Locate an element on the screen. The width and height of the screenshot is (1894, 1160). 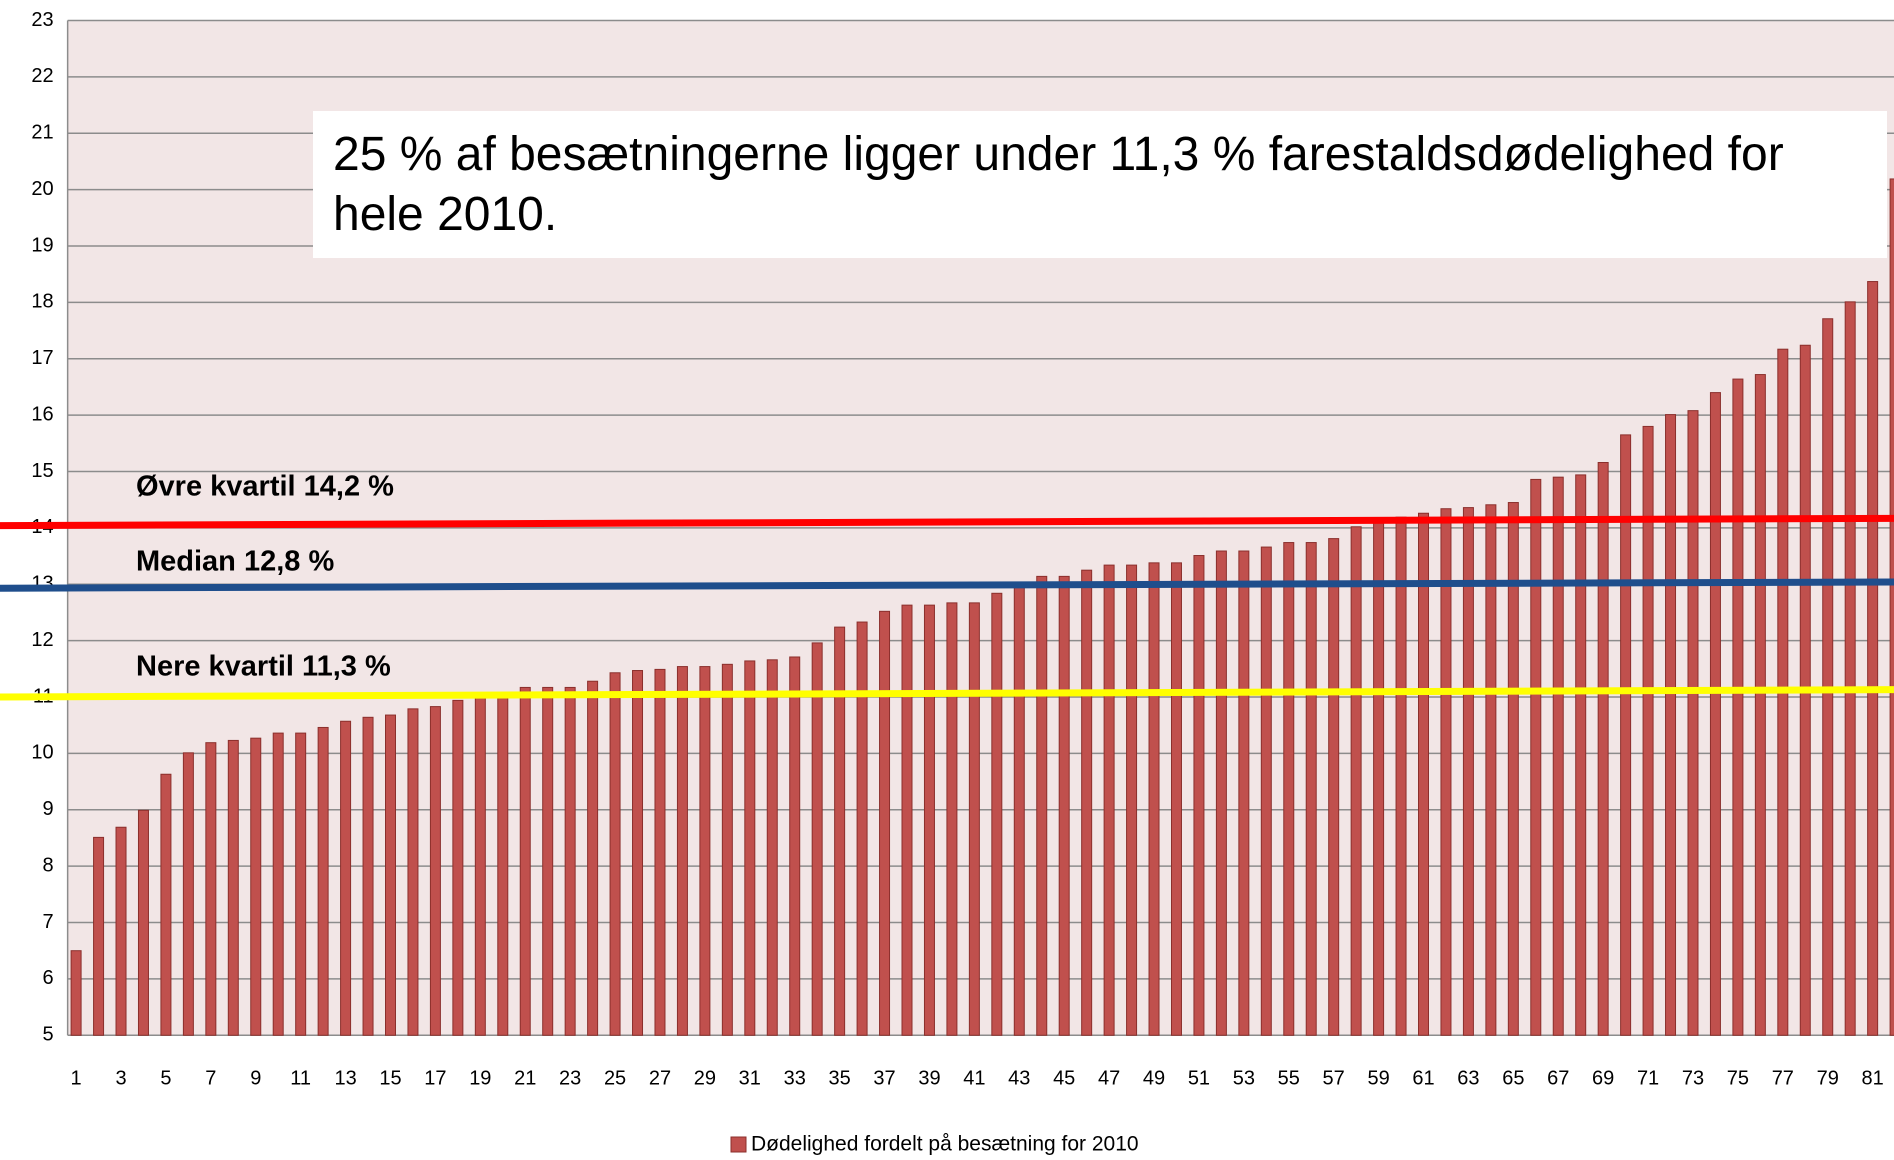
x-tick-label: 45 is located at coordinates (1064, 1078).